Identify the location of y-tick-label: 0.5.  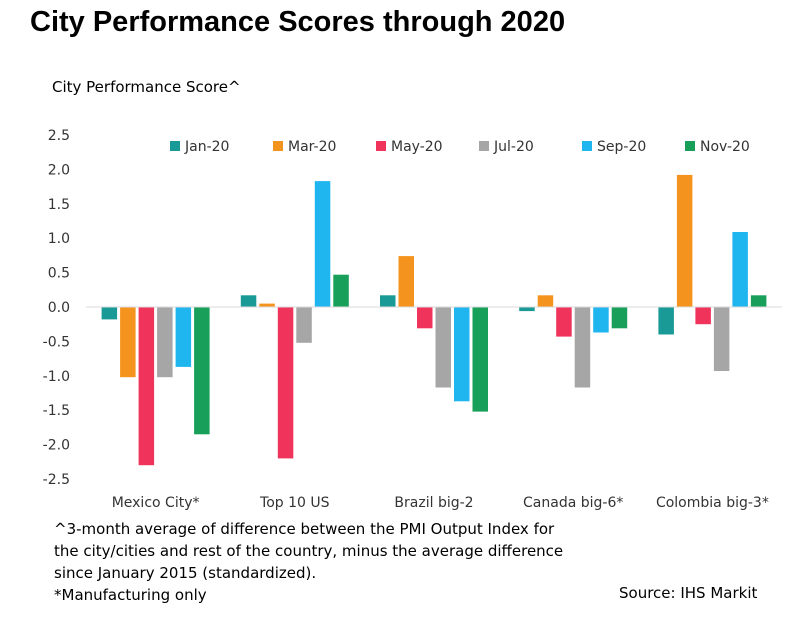
(59, 274).